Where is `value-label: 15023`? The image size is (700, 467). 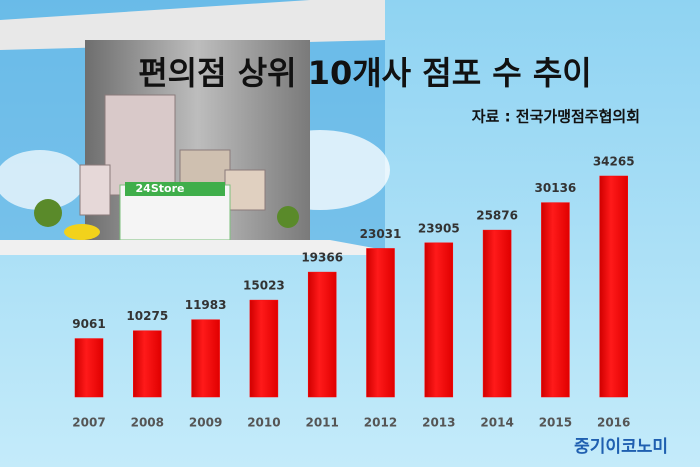
value-label: 15023 is located at coordinates (264, 286).